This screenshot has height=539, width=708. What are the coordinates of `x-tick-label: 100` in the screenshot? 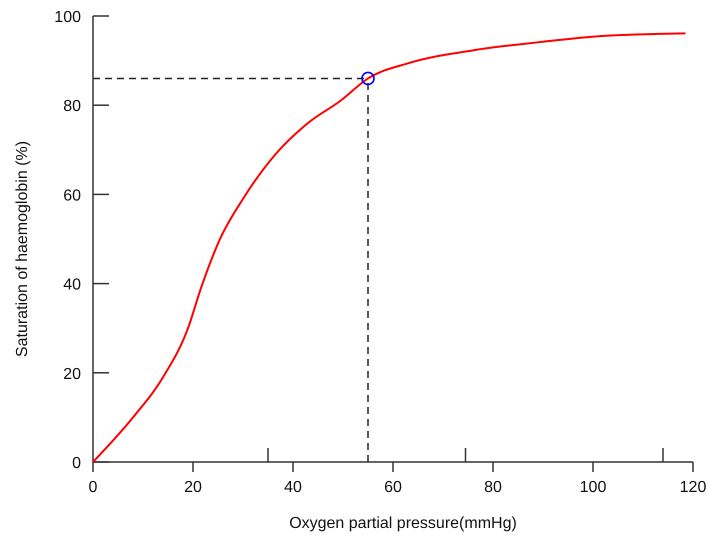 It's located at (593, 487).